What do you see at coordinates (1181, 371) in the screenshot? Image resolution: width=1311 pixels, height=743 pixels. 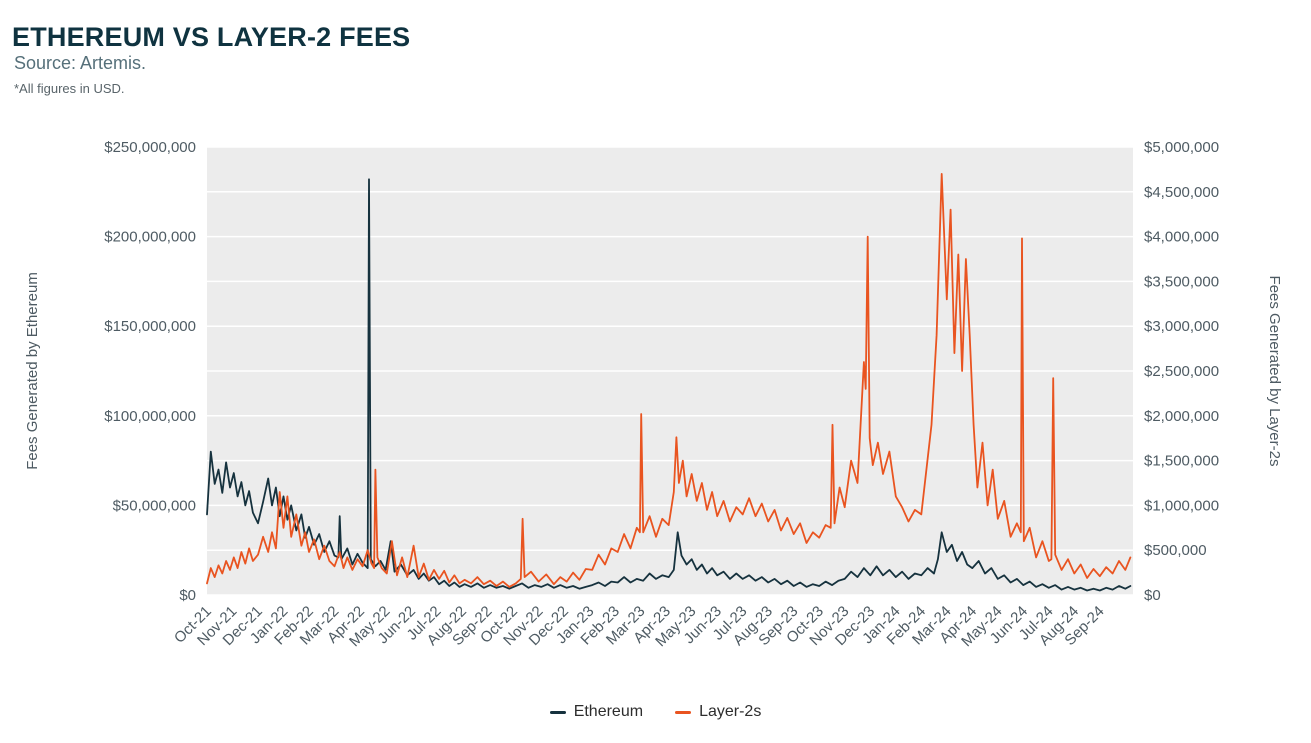 I see `right-axis-tick-label: $2,500,000` at bounding box center [1181, 371].